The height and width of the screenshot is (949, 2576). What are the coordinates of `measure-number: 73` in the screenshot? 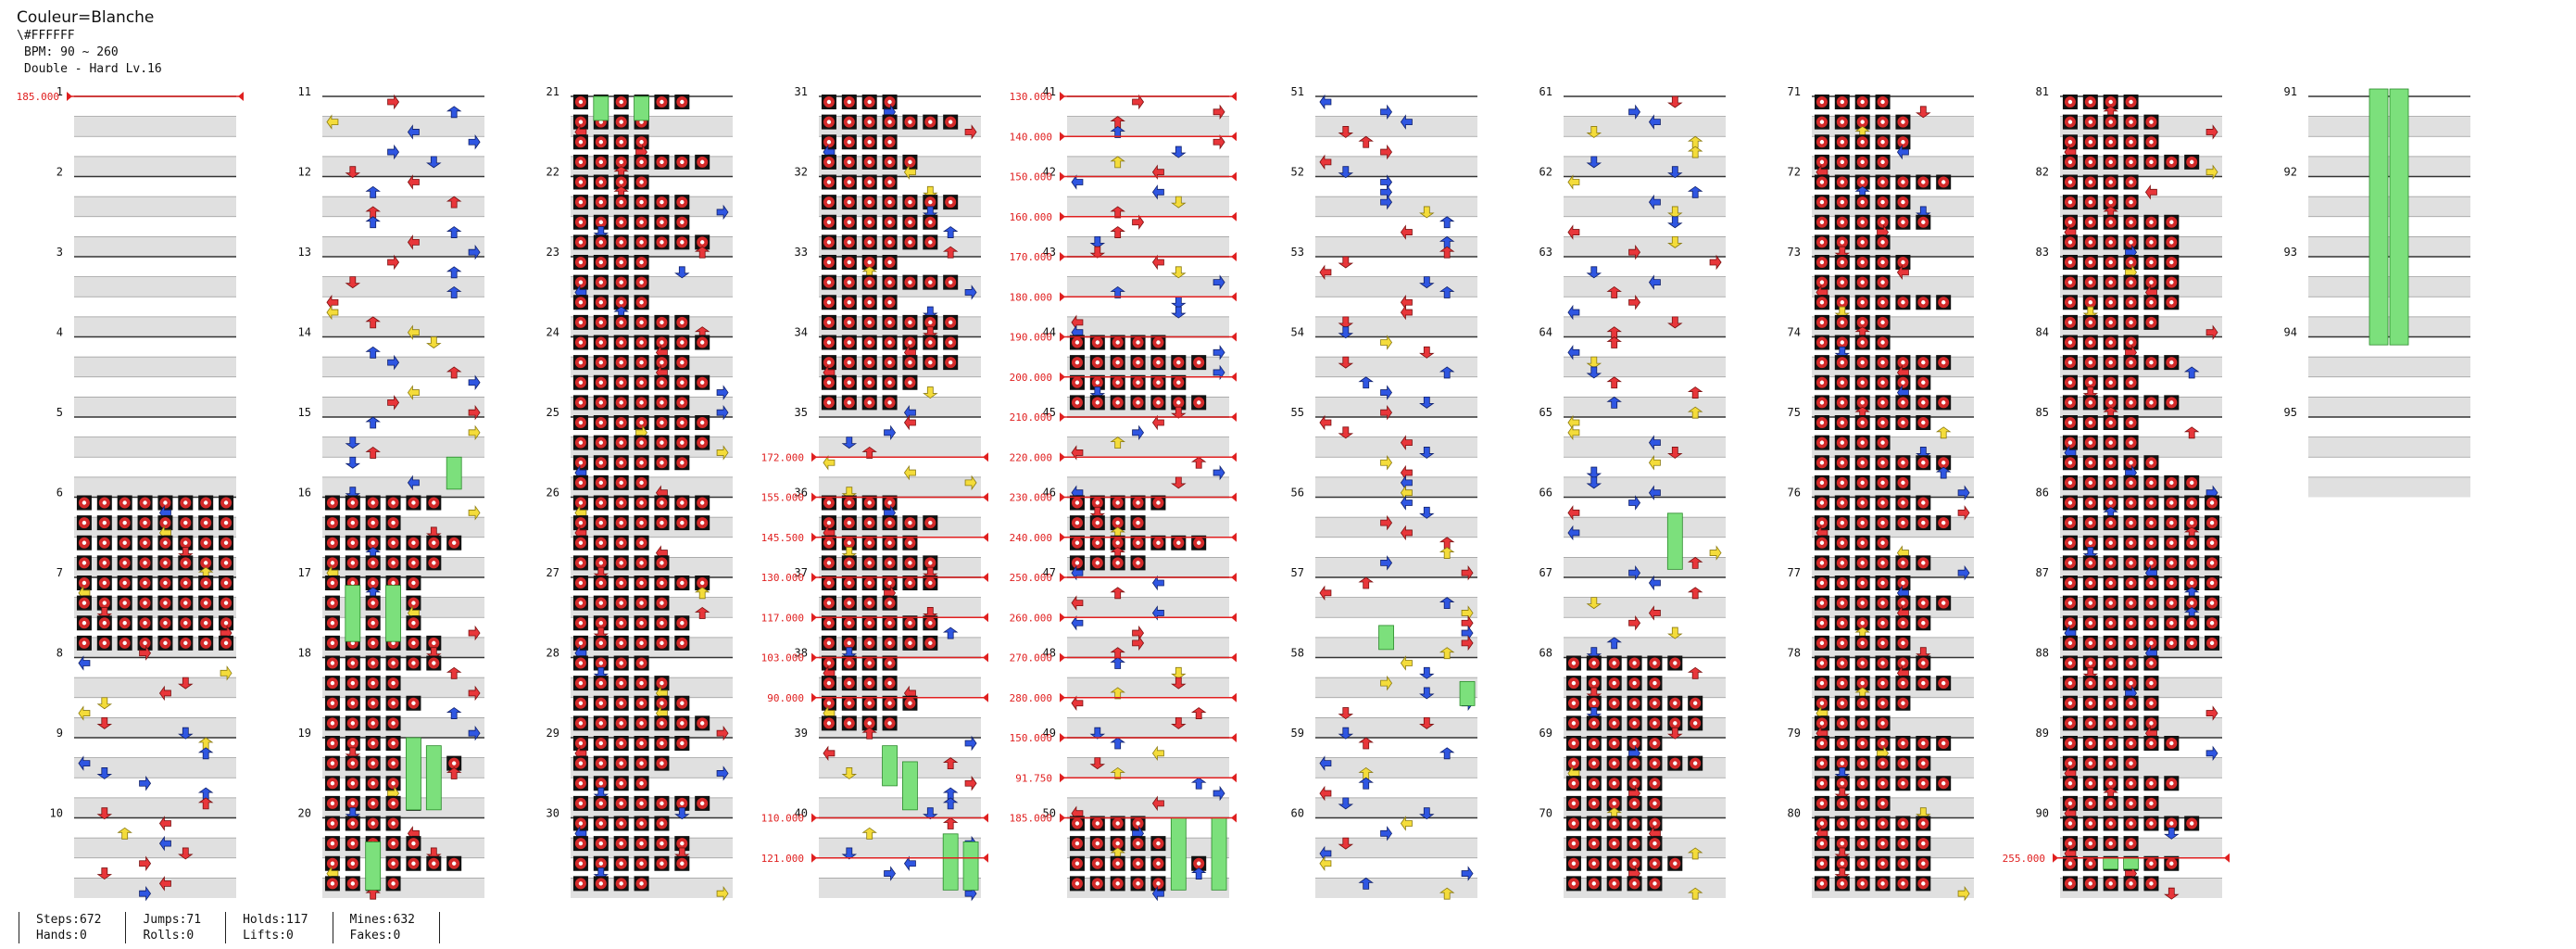 It's located at (1794, 252).